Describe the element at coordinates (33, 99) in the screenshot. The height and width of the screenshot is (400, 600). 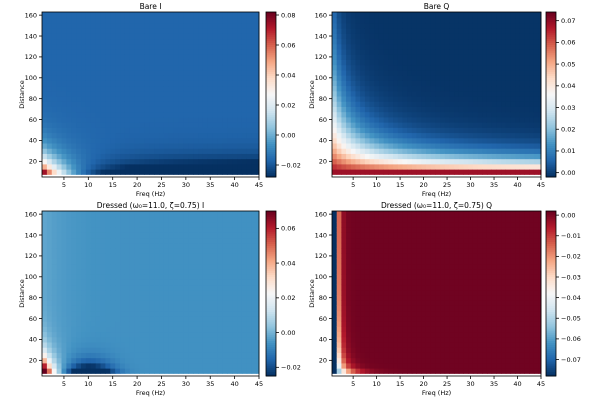
I see `y-tick-label: 80` at that location.